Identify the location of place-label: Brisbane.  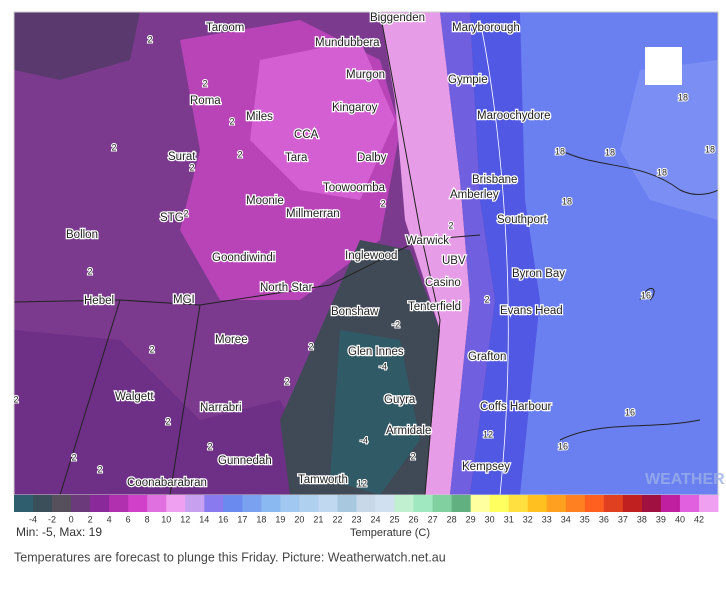
(494, 180).